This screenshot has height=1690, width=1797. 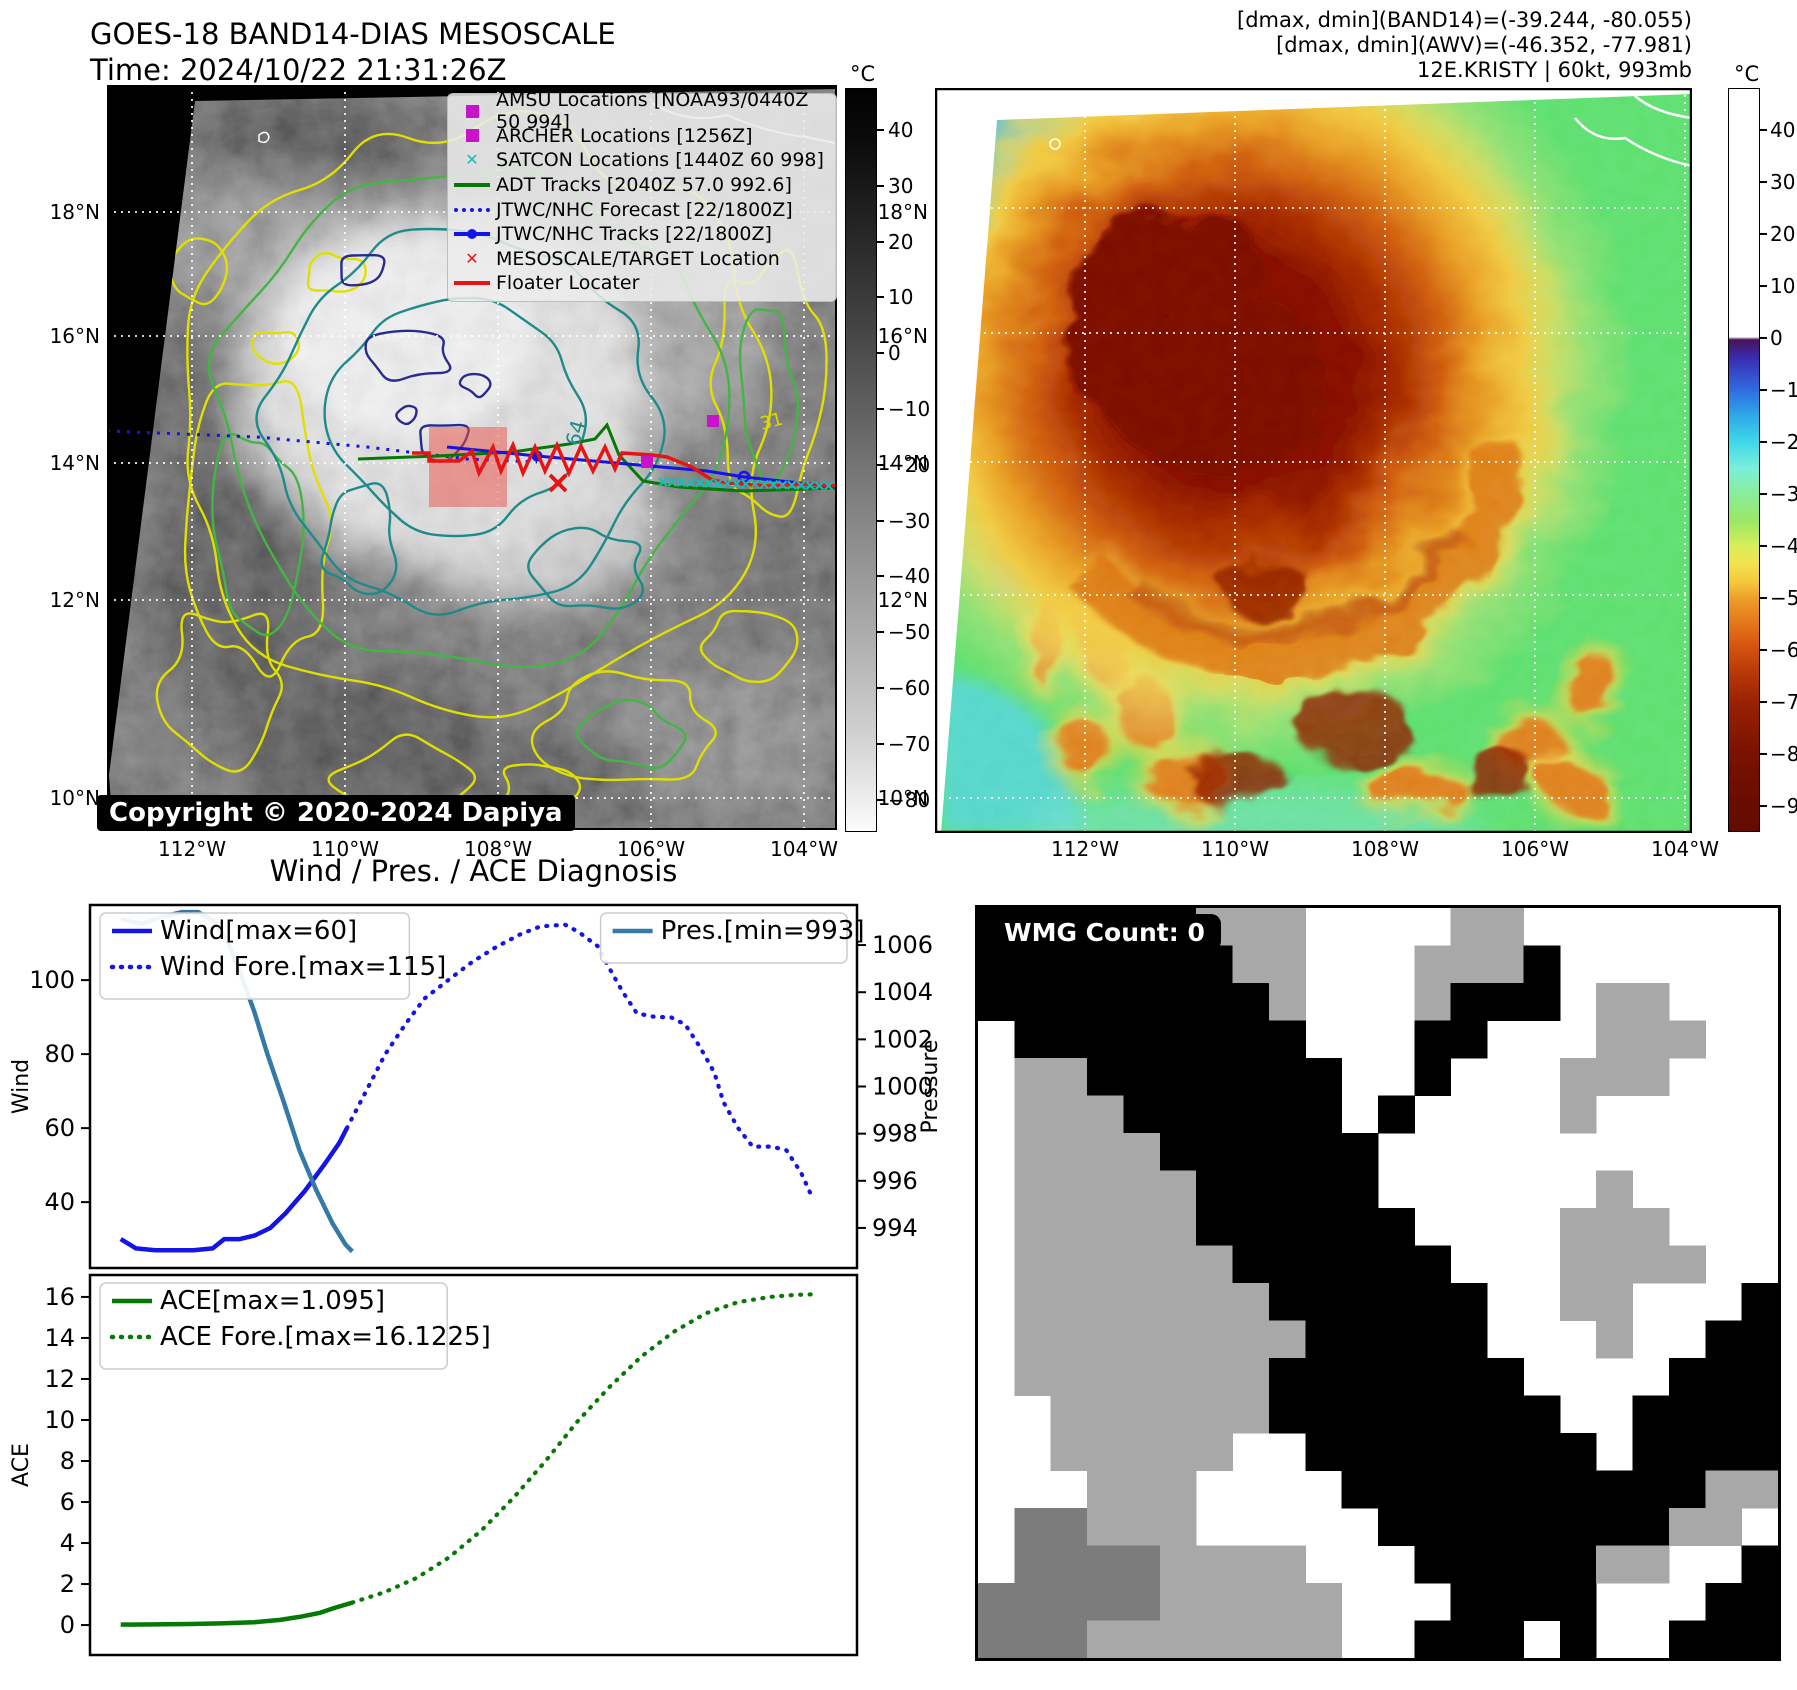 What do you see at coordinates (59, 1297) in the screenshot?
I see `y-tick-label: 16` at bounding box center [59, 1297].